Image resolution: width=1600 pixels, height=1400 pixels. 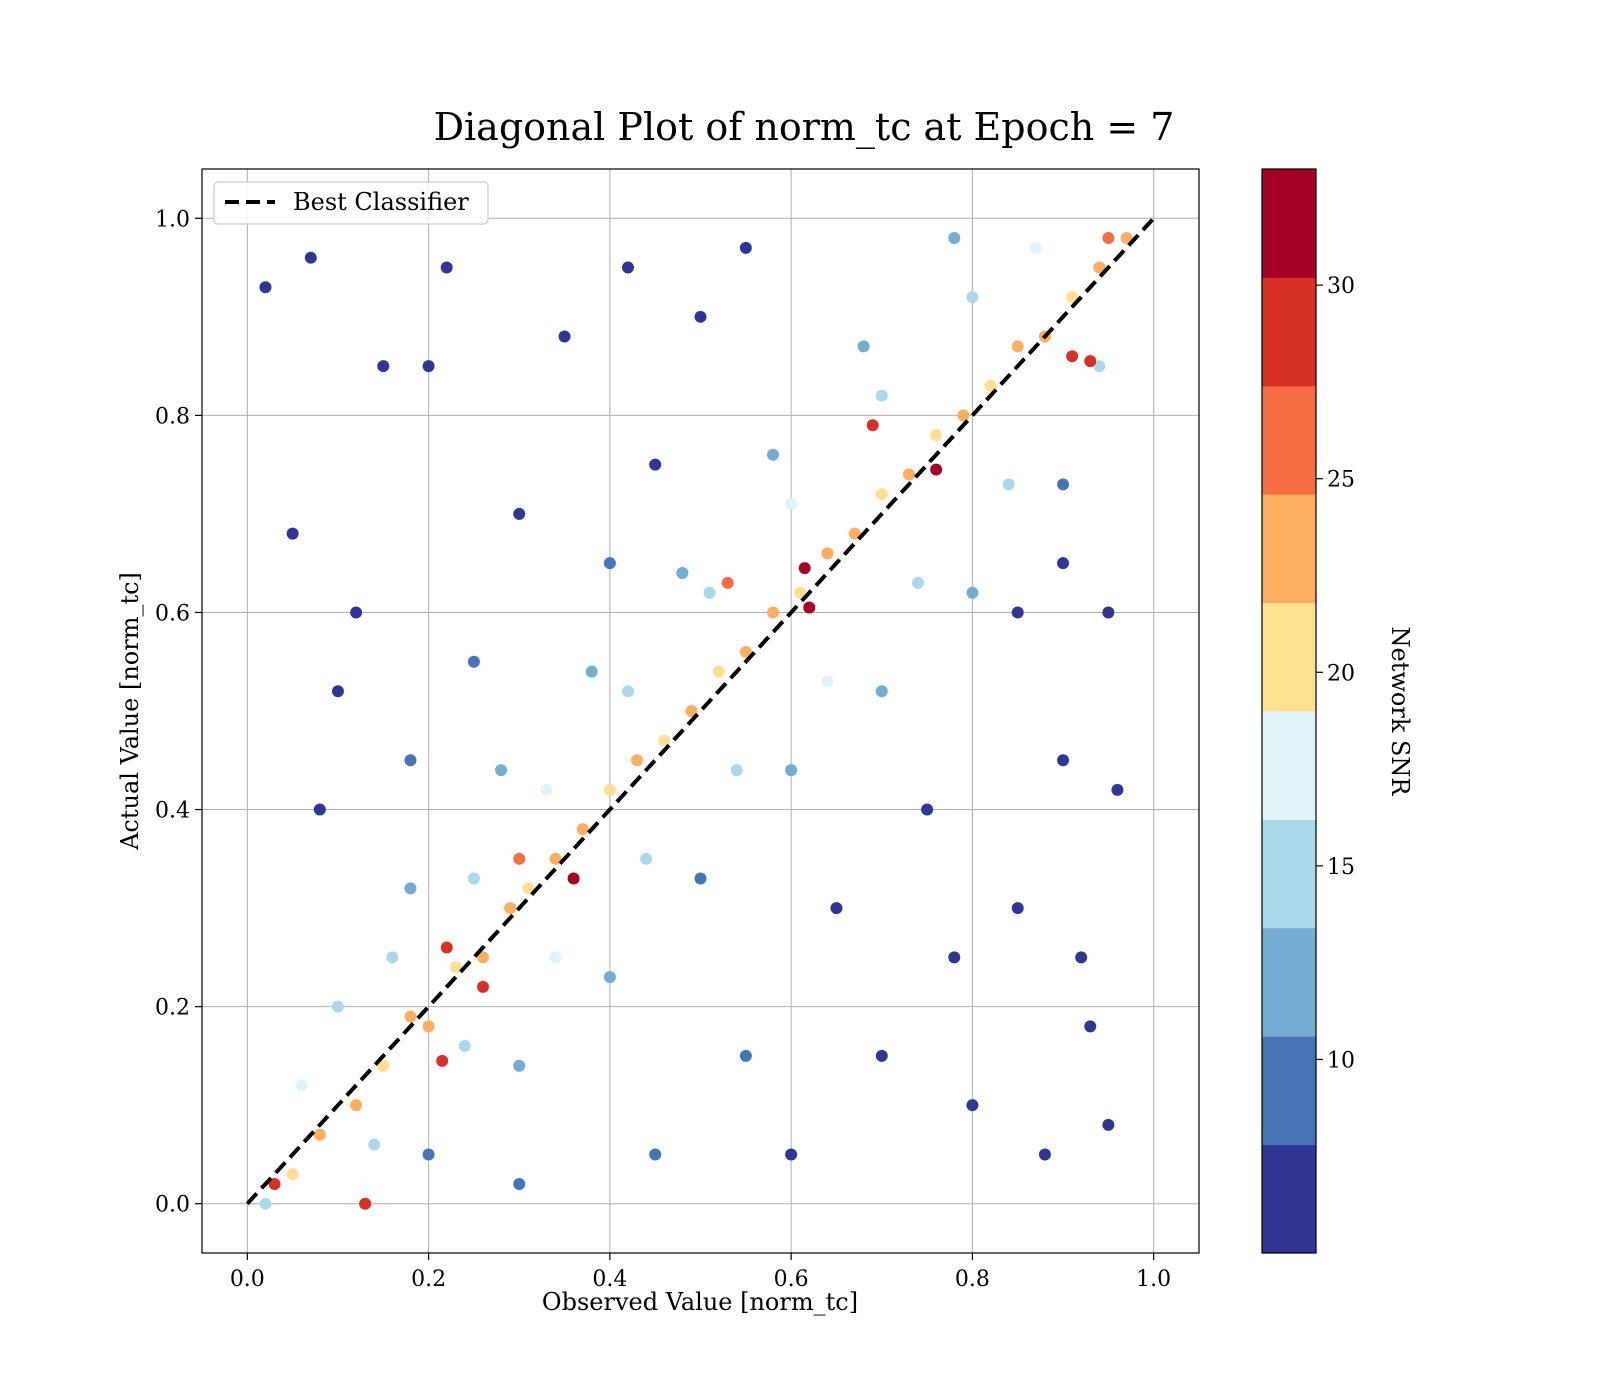 I want to click on colorbar-tick-label-1: 15, so click(x=1341, y=867).